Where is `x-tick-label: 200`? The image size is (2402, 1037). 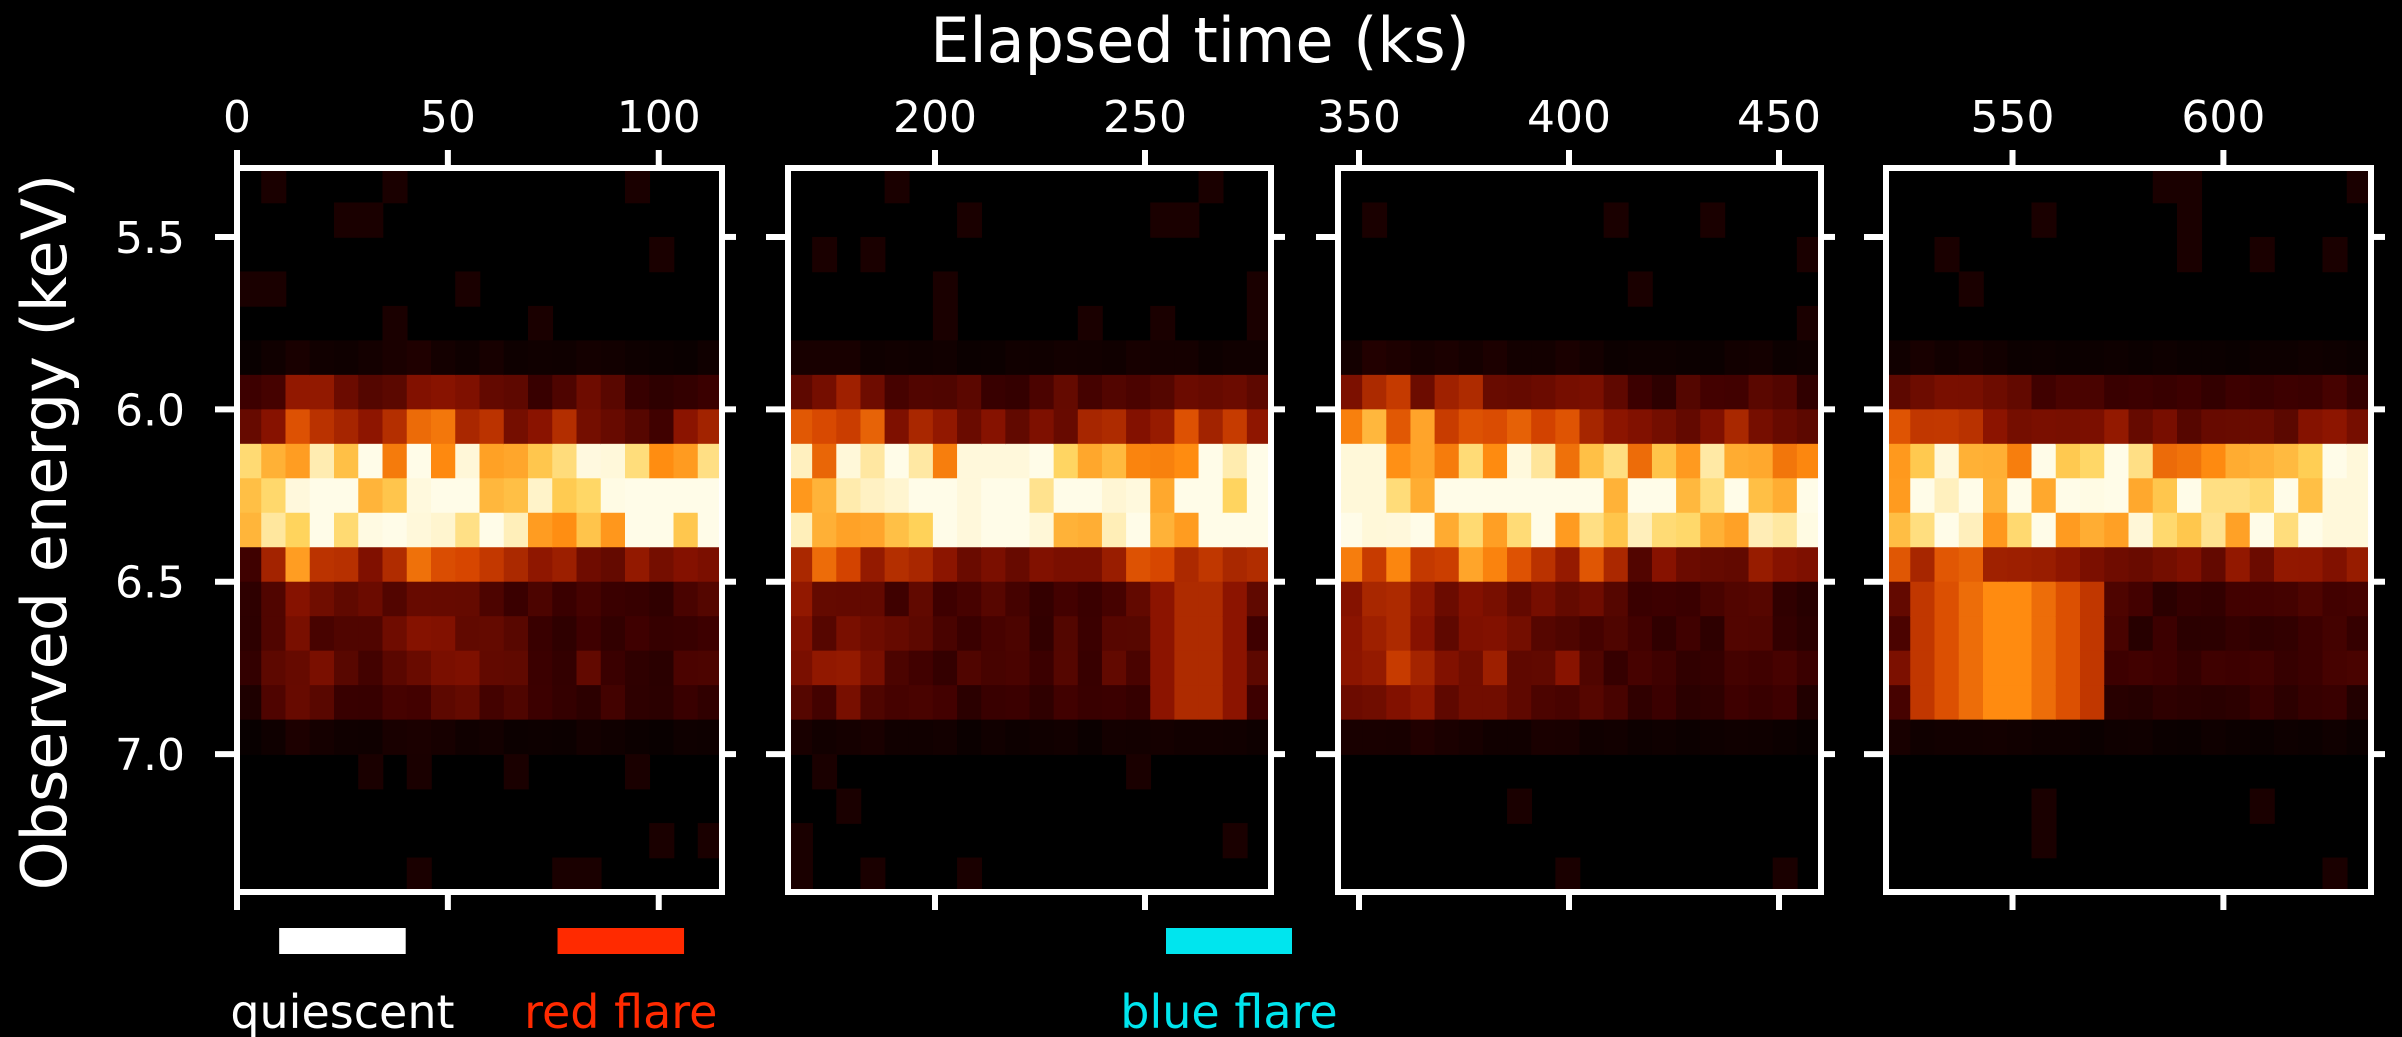 x-tick-label: 200 is located at coordinates (935, 117).